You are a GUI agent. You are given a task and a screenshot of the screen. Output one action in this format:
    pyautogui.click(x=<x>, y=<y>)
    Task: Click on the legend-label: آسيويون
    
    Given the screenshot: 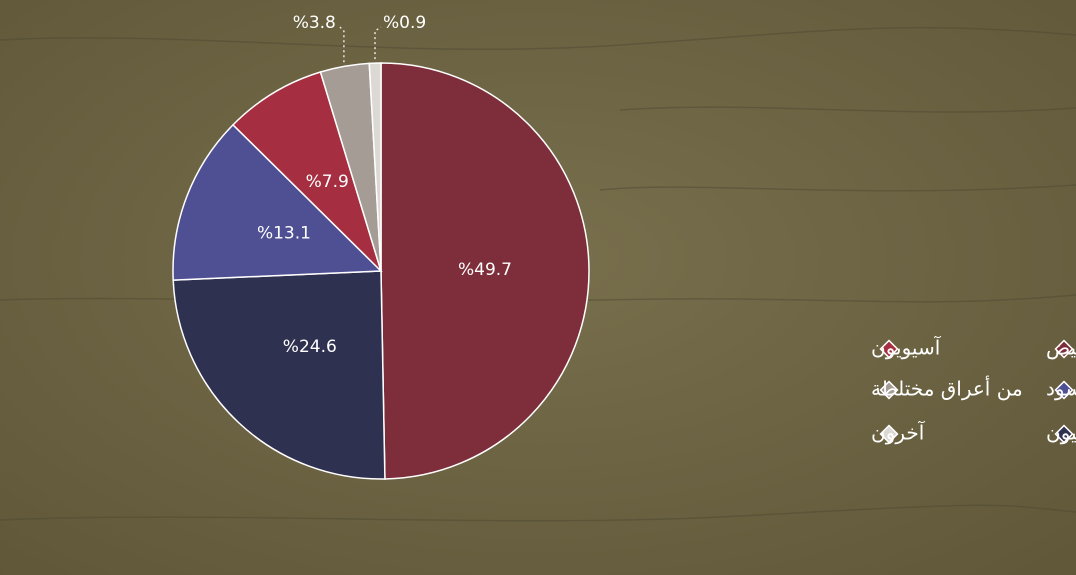 What is the action you would take?
    pyautogui.click(x=906, y=347)
    